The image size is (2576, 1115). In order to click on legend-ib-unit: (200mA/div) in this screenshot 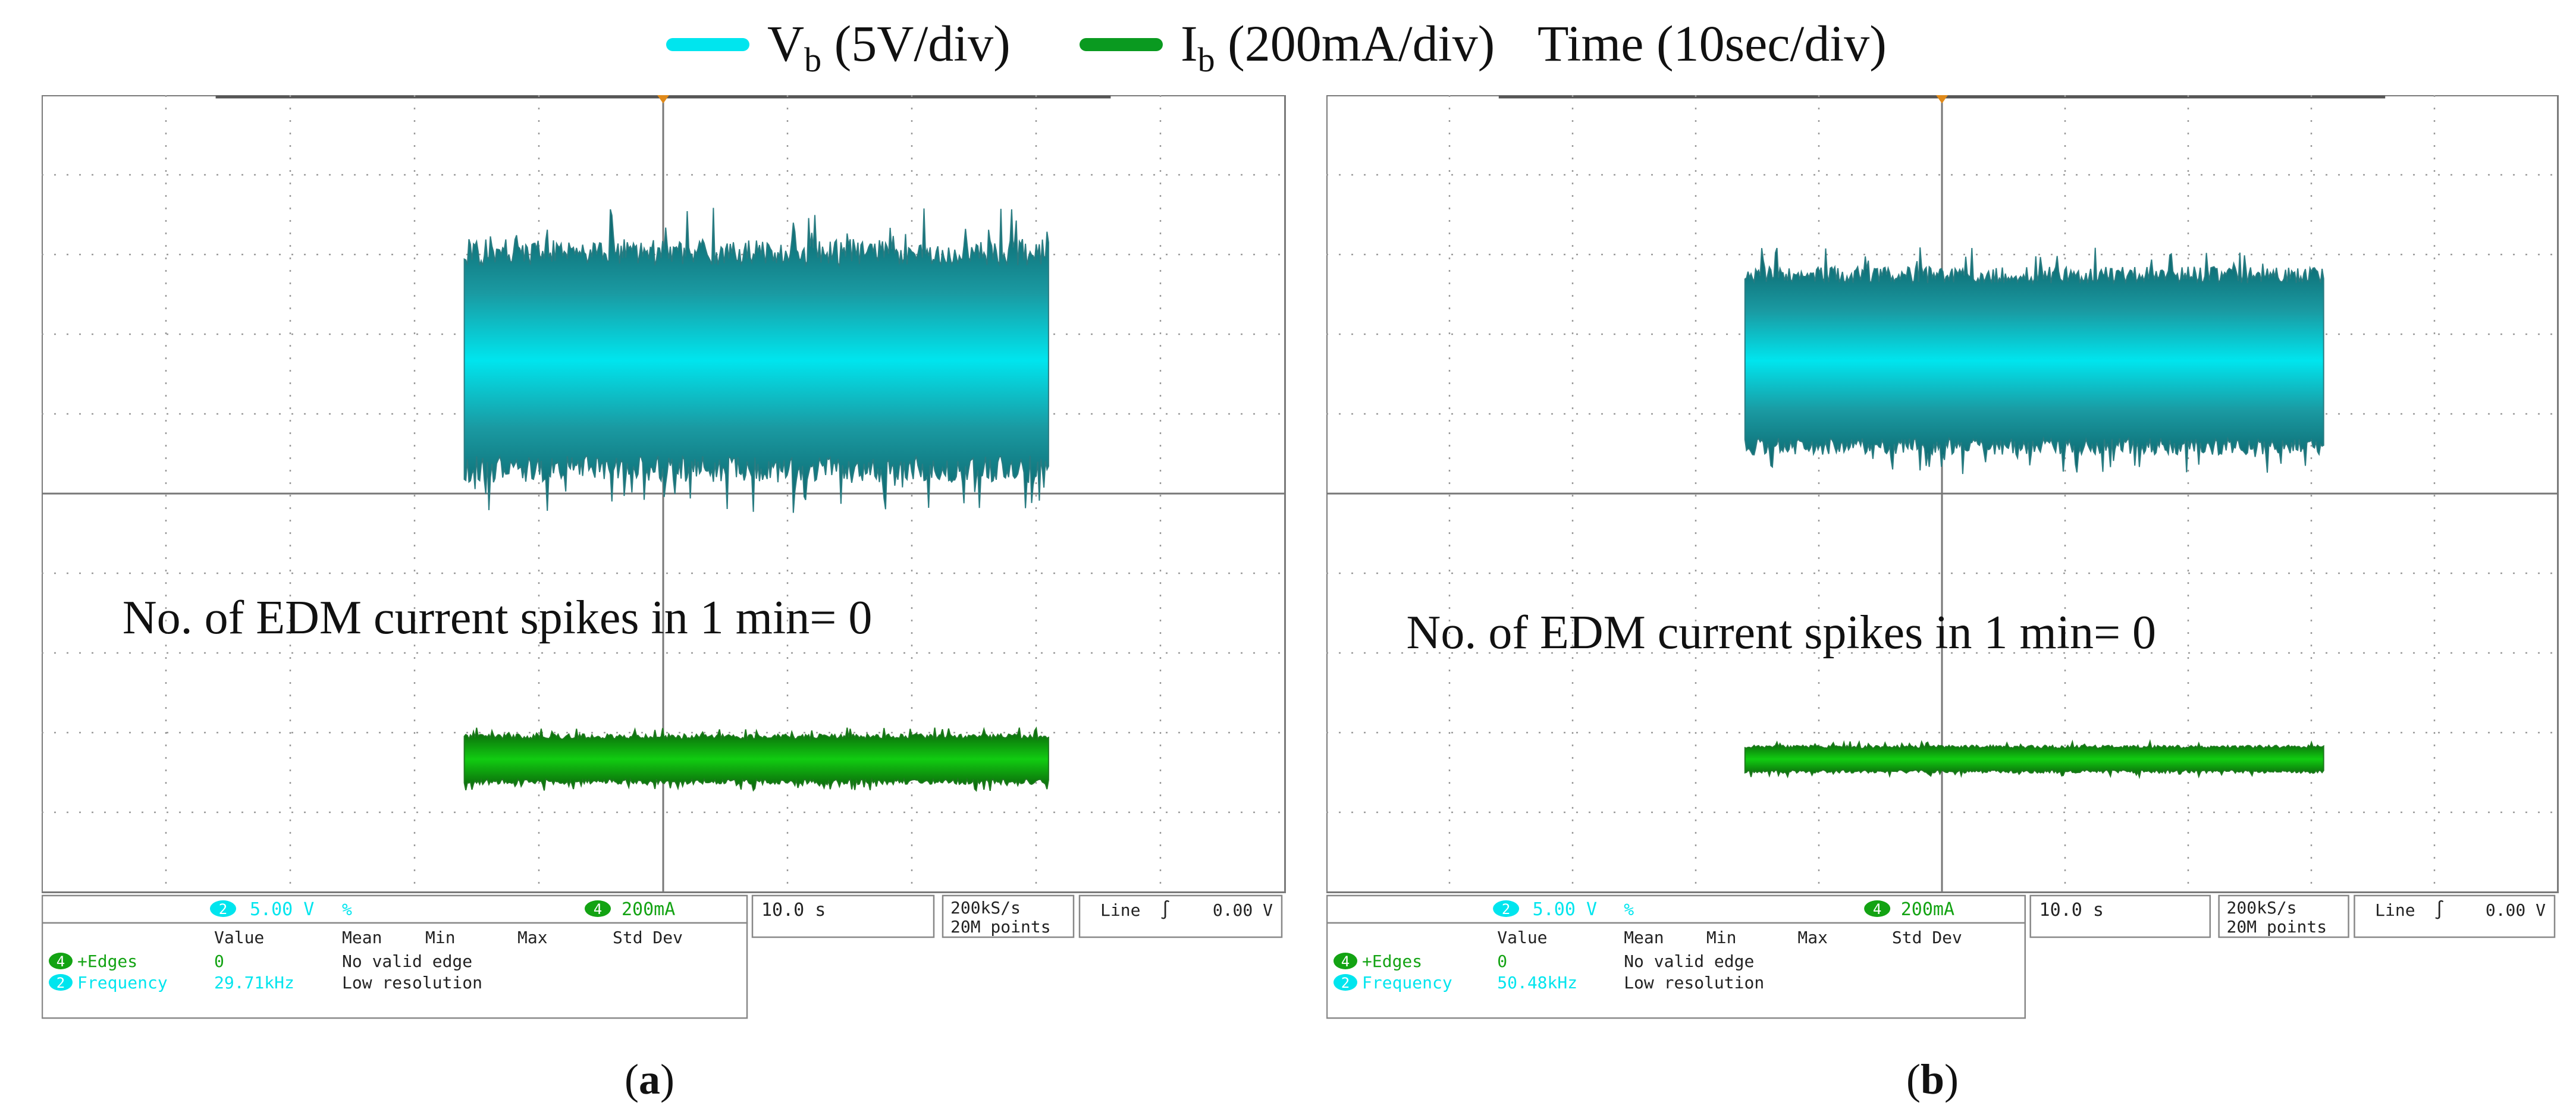, I will do `click(1355, 43)`.